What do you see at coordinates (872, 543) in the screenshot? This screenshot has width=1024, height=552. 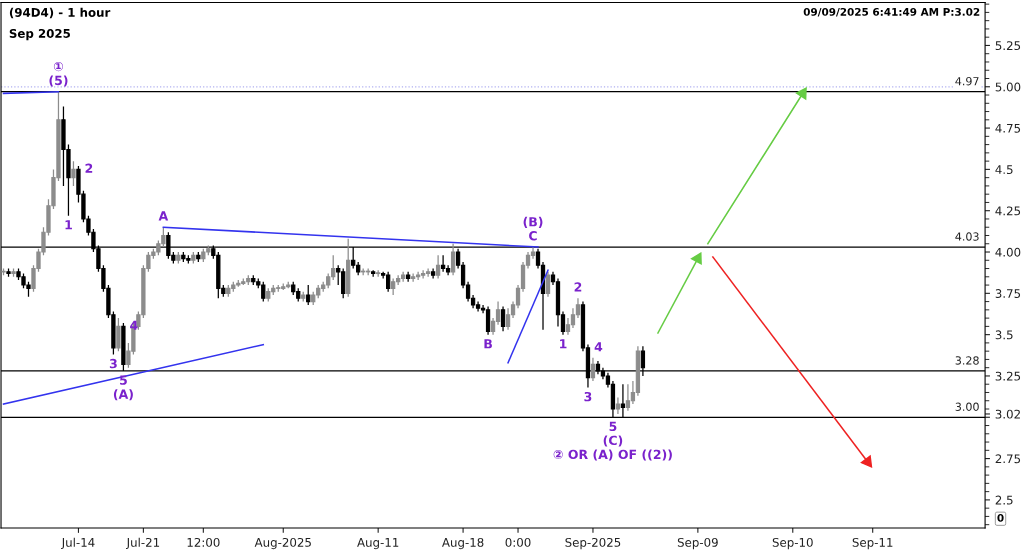 I see `x-tick-label: Sep-11` at bounding box center [872, 543].